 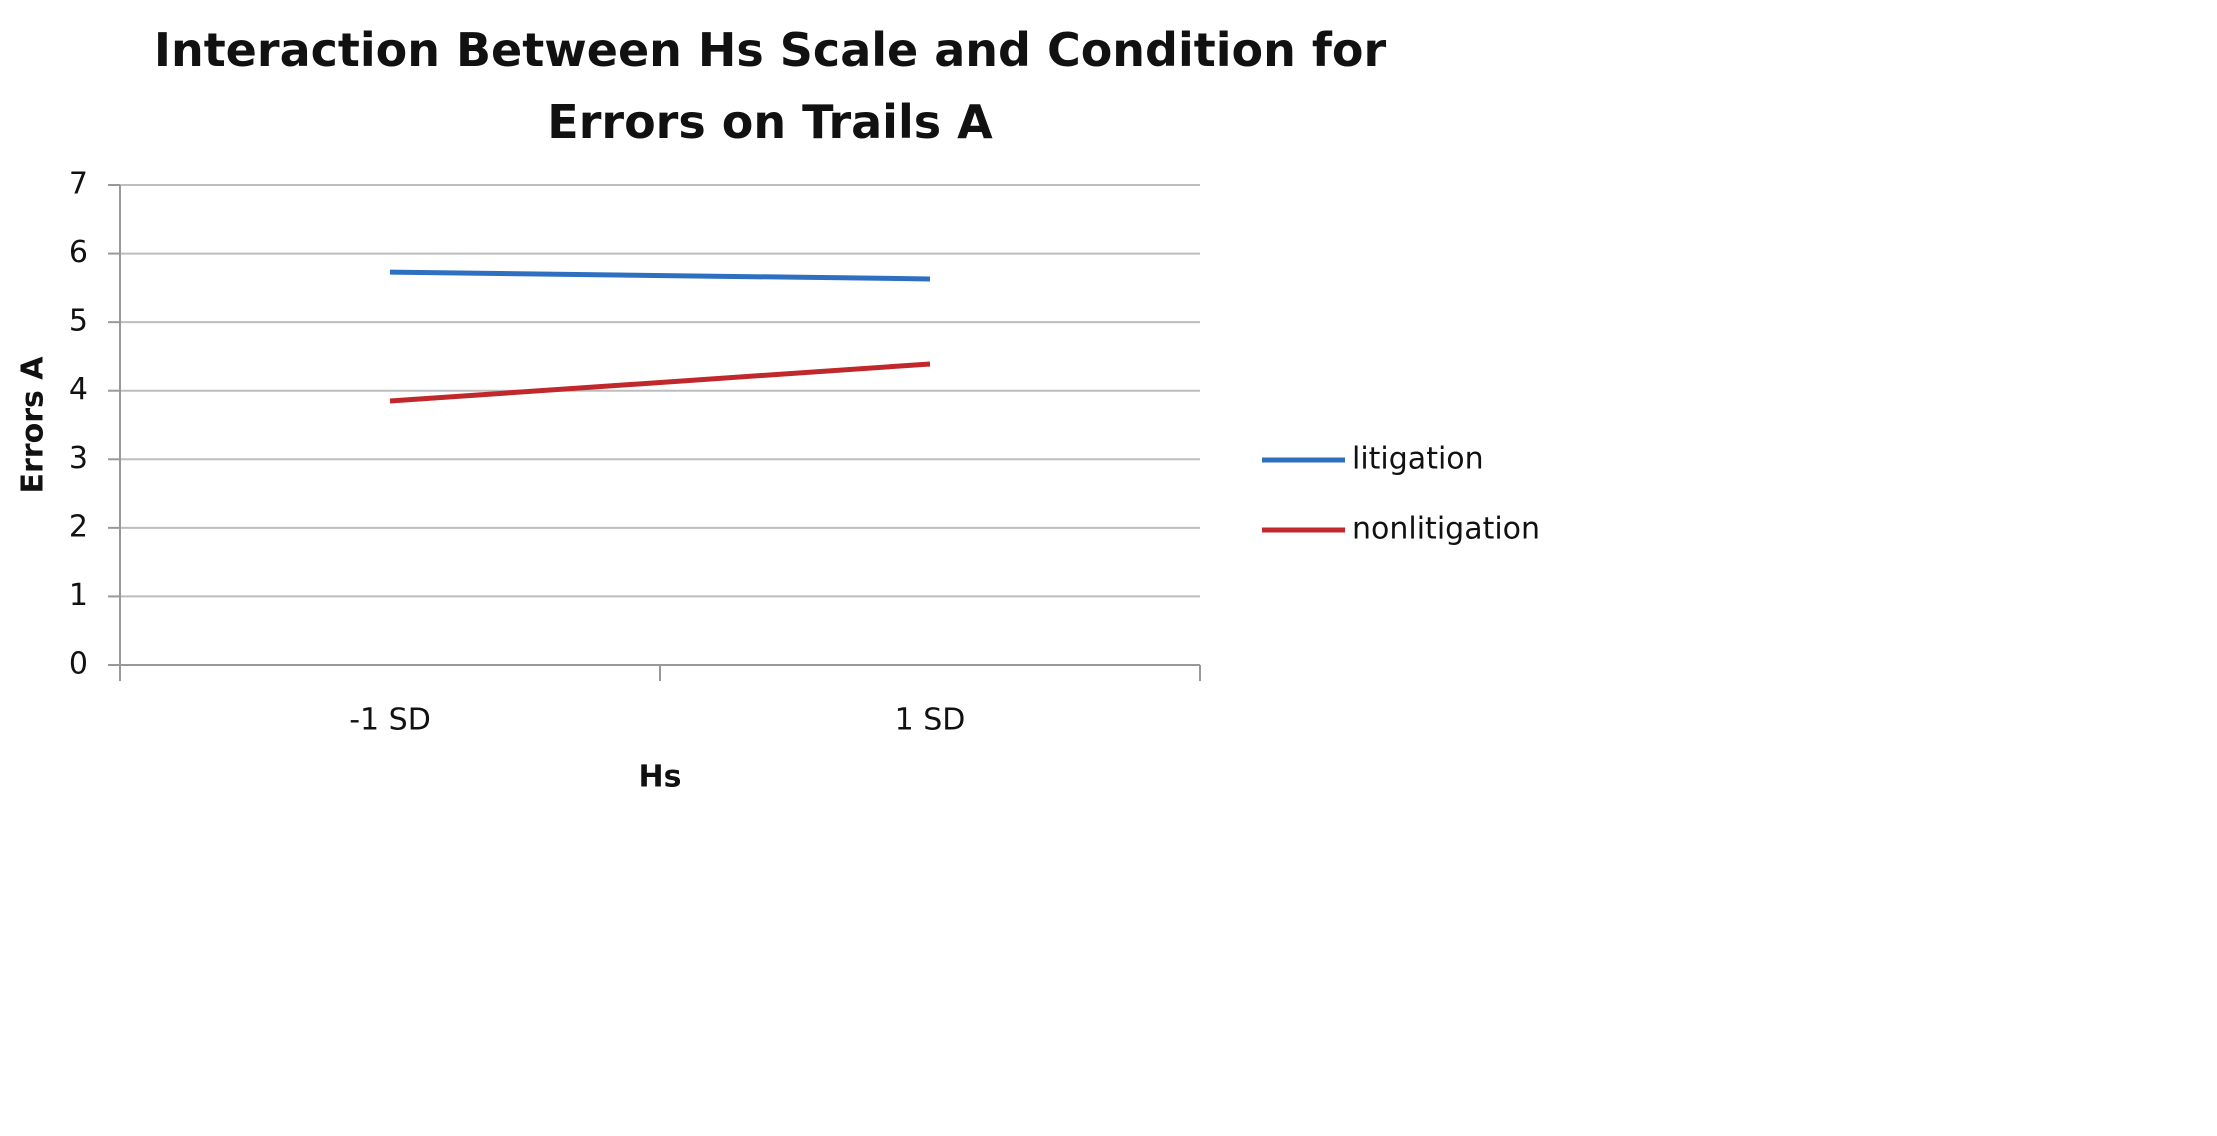 What do you see at coordinates (1446, 529) in the screenshot?
I see `legend-label: nonlitigation` at bounding box center [1446, 529].